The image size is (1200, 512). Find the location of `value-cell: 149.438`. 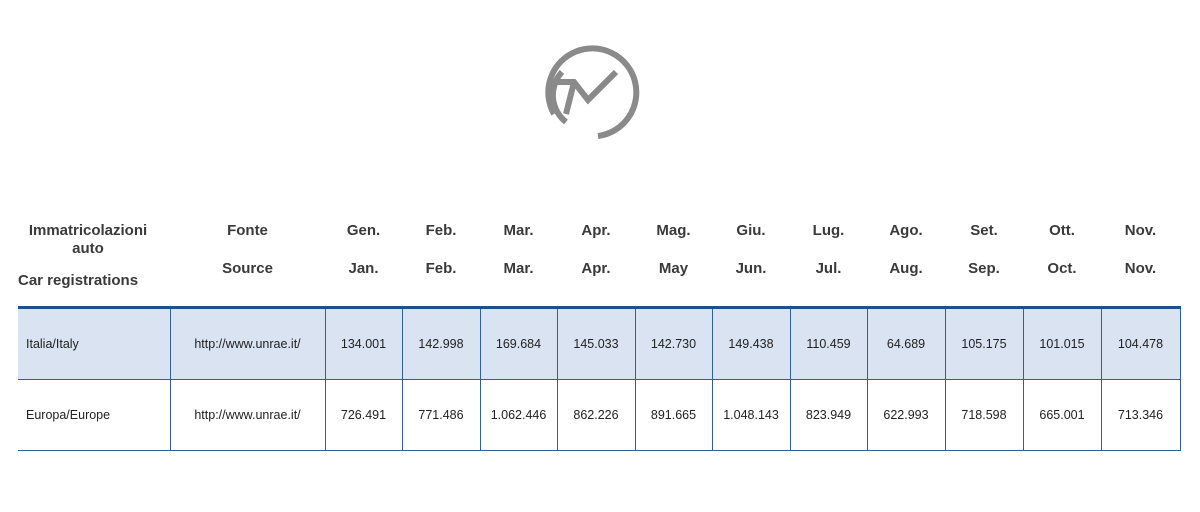

value-cell: 149.438 is located at coordinates (751, 343).